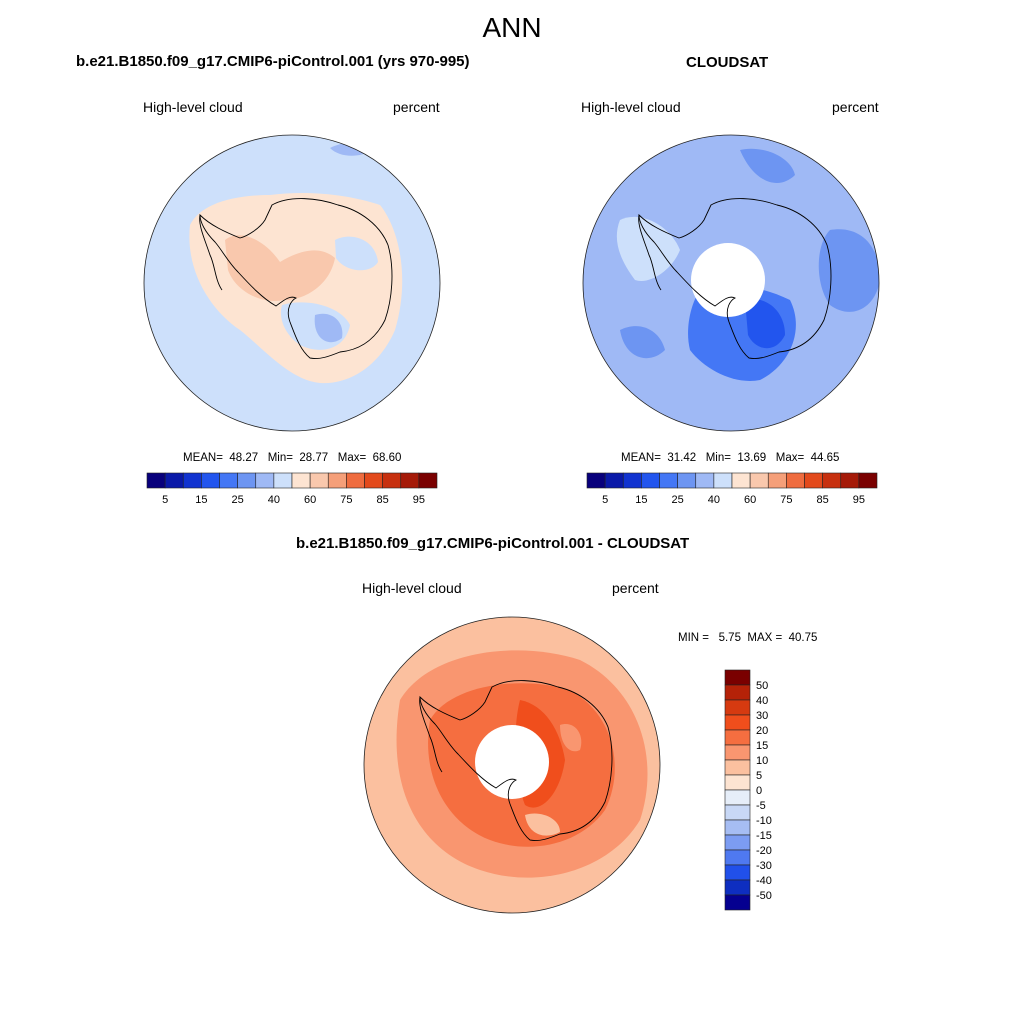  What do you see at coordinates (328, 328) in the screenshot?
I see `panel1-field-ross-lower` at bounding box center [328, 328].